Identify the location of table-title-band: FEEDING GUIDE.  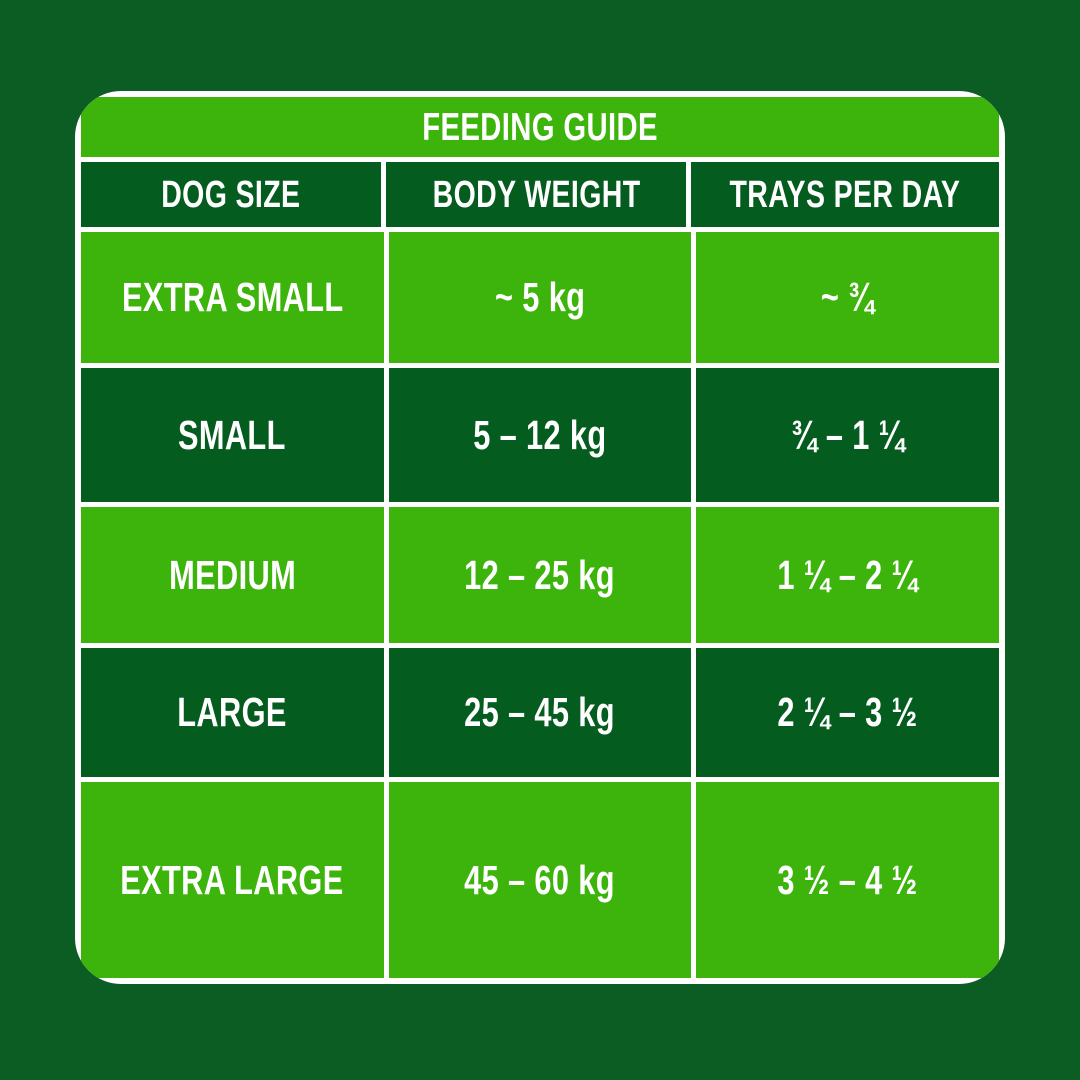
(540, 127).